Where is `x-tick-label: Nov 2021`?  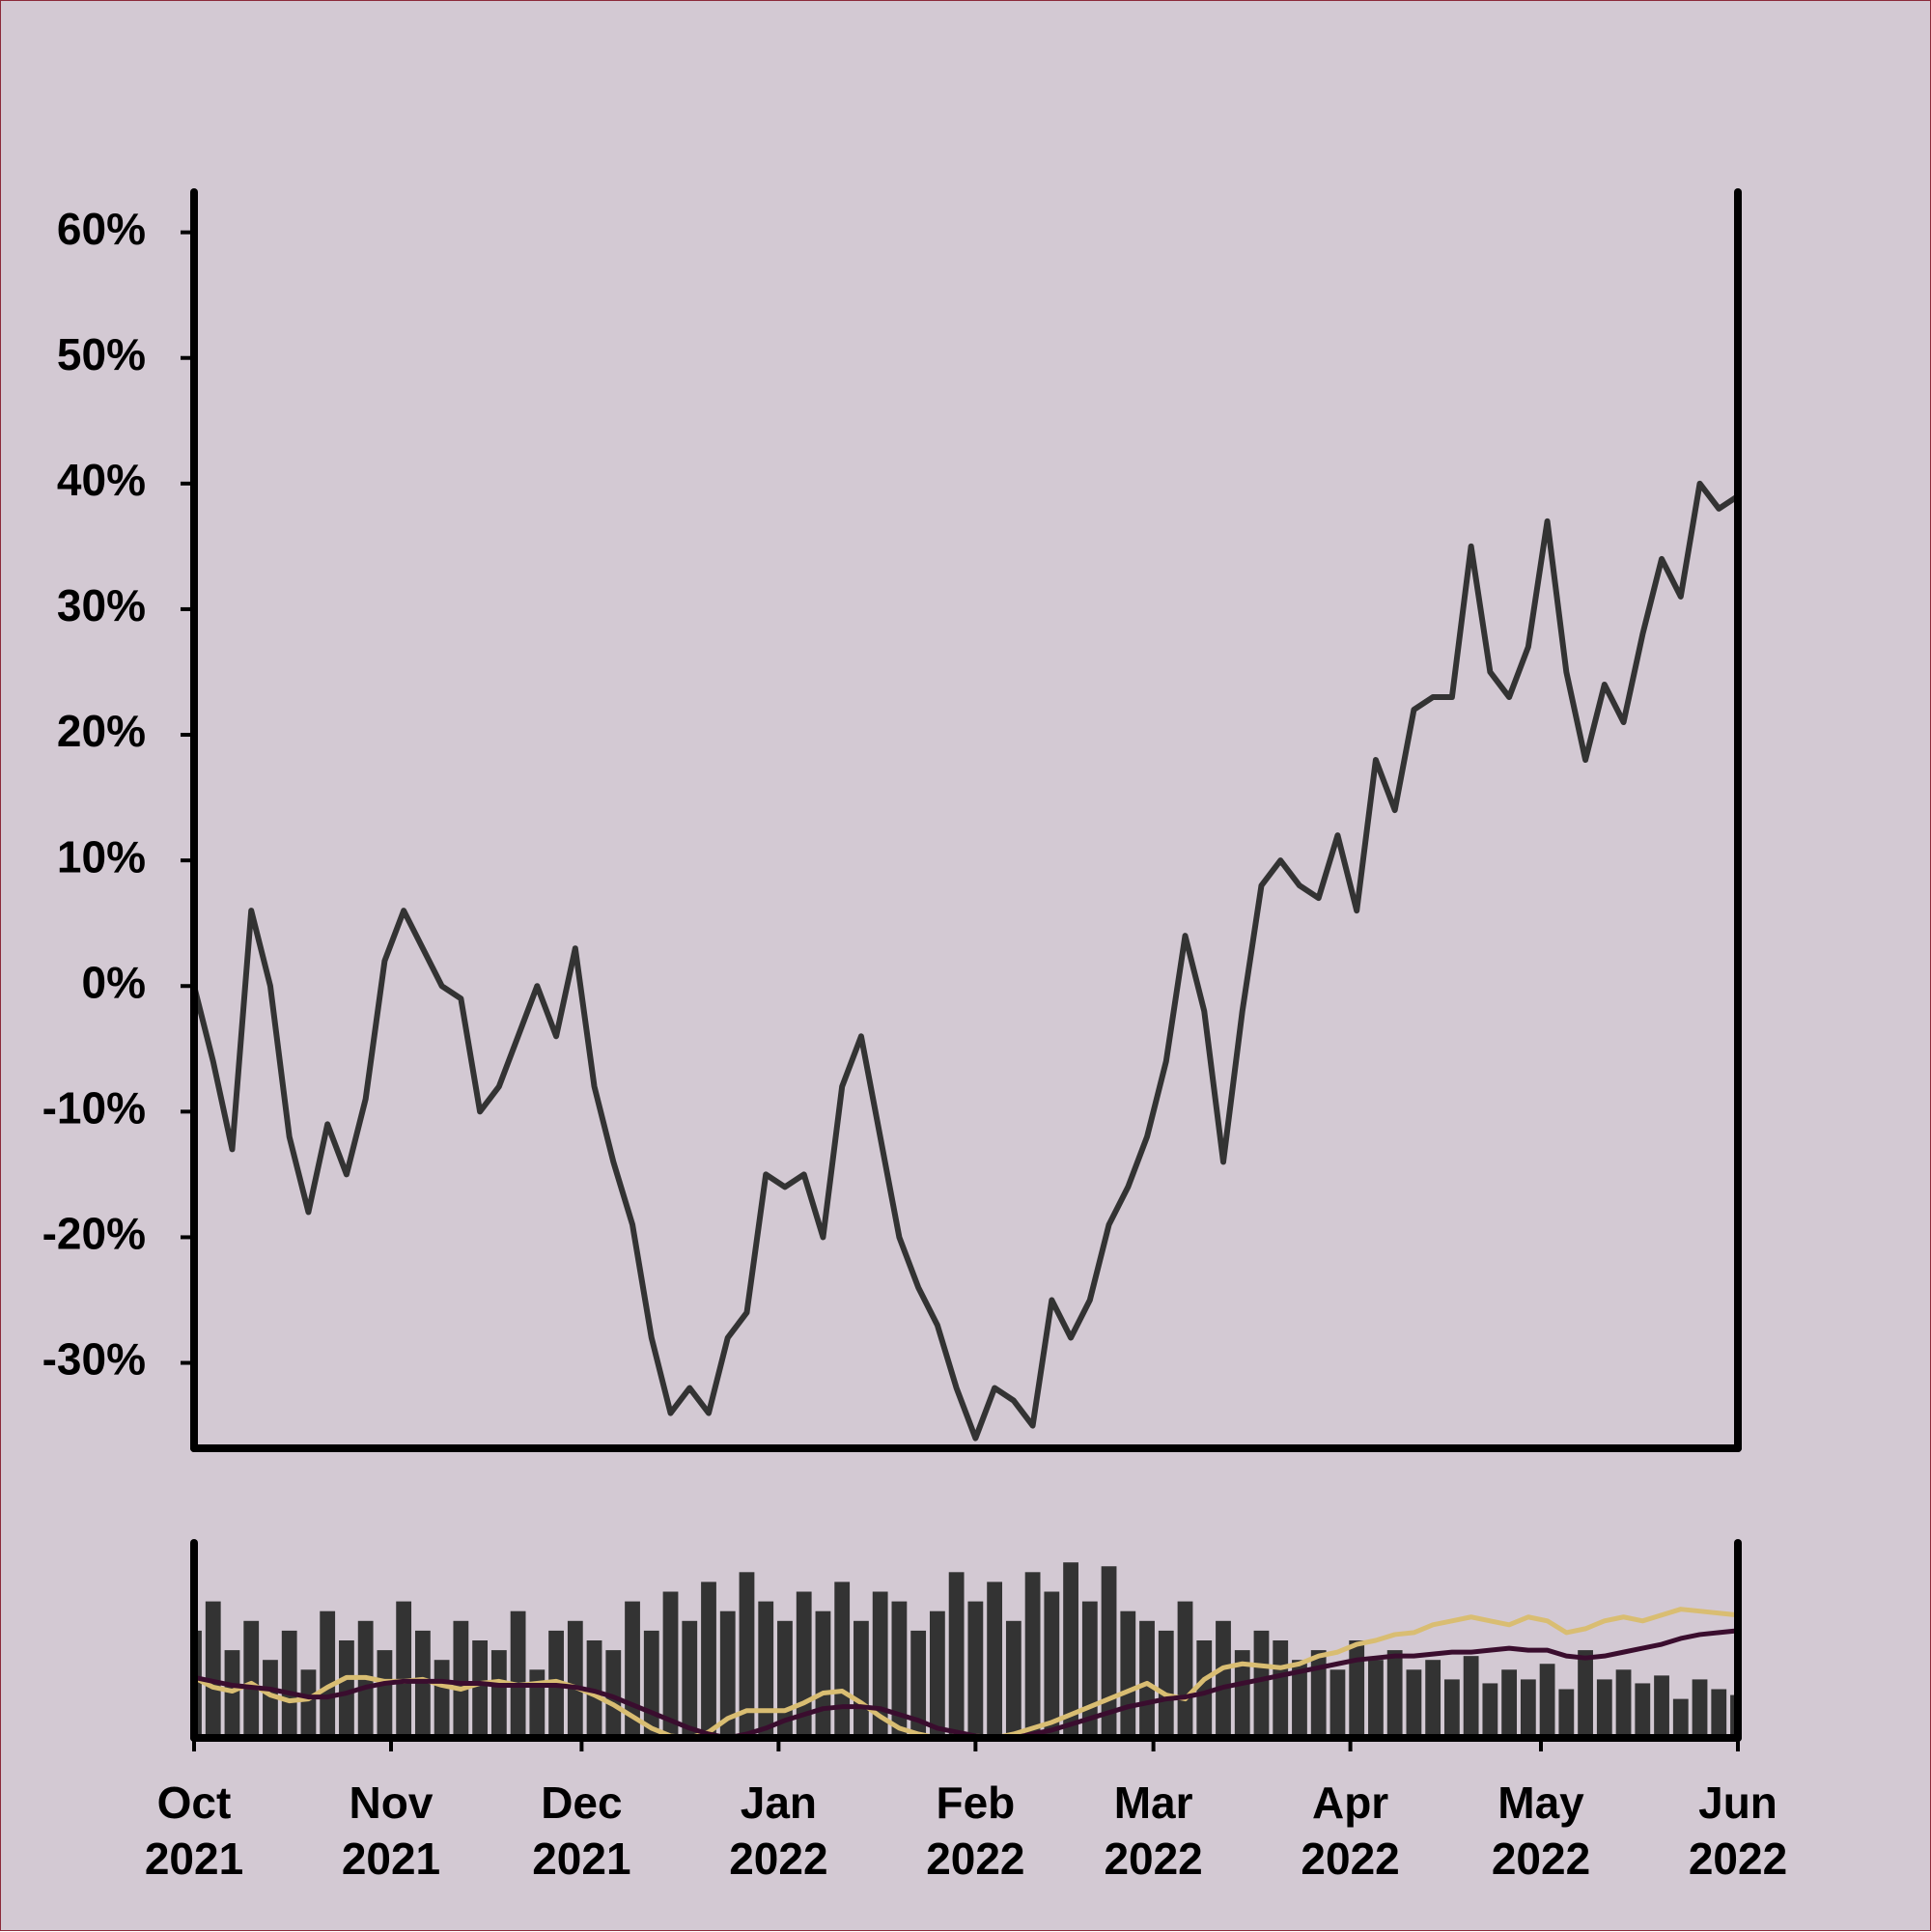 x-tick-label: Nov 2021 is located at coordinates (391, 1831).